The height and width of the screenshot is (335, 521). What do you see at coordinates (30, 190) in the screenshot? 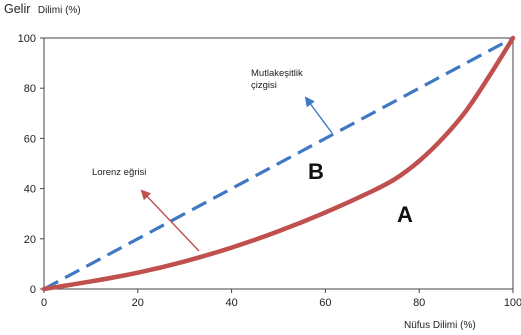
I see `y-tick-label: 40` at bounding box center [30, 190].